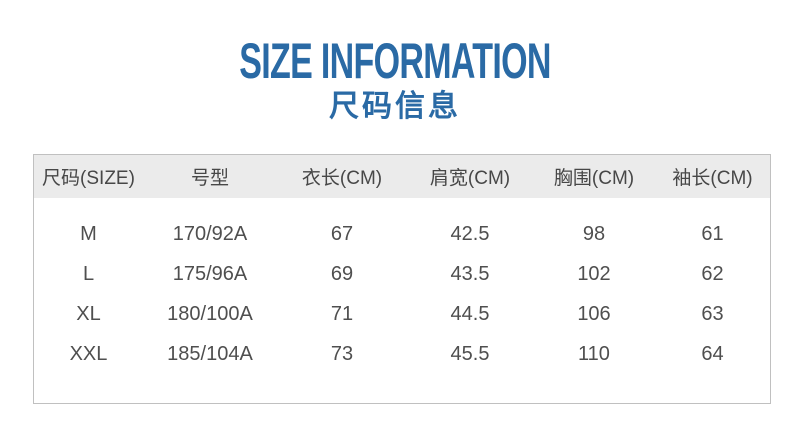  What do you see at coordinates (209, 178) in the screenshot?
I see `column-header-model: 号型` at bounding box center [209, 178].